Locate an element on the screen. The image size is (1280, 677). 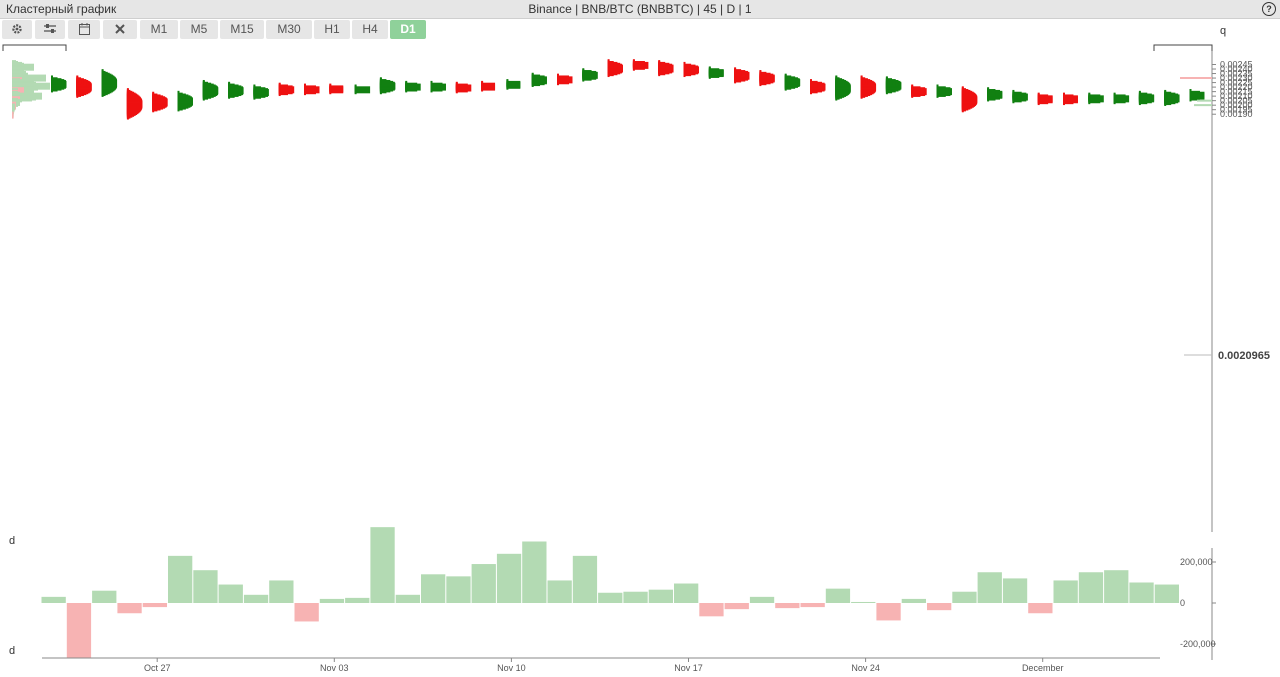
timeframe-d1: D1 is located at coordinates (408, 29).